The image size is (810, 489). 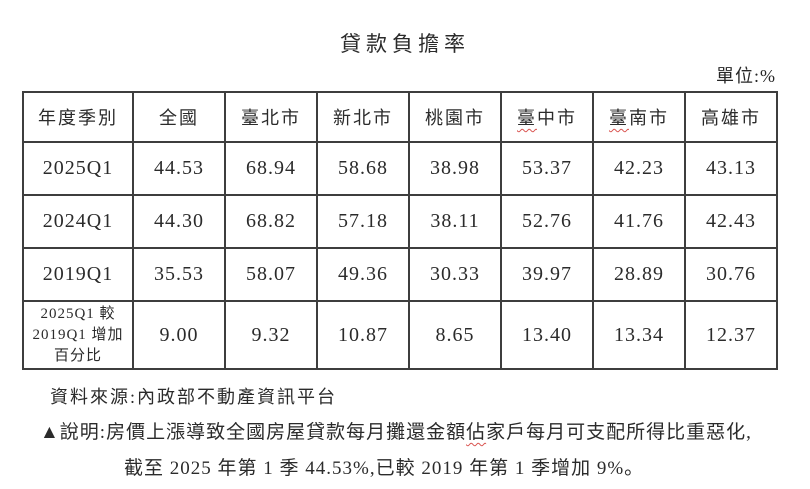 What do you see at coordinates (455, 168) in the screenshot?
I see `value-cell: 38.98` at bounding box center [455, 168].